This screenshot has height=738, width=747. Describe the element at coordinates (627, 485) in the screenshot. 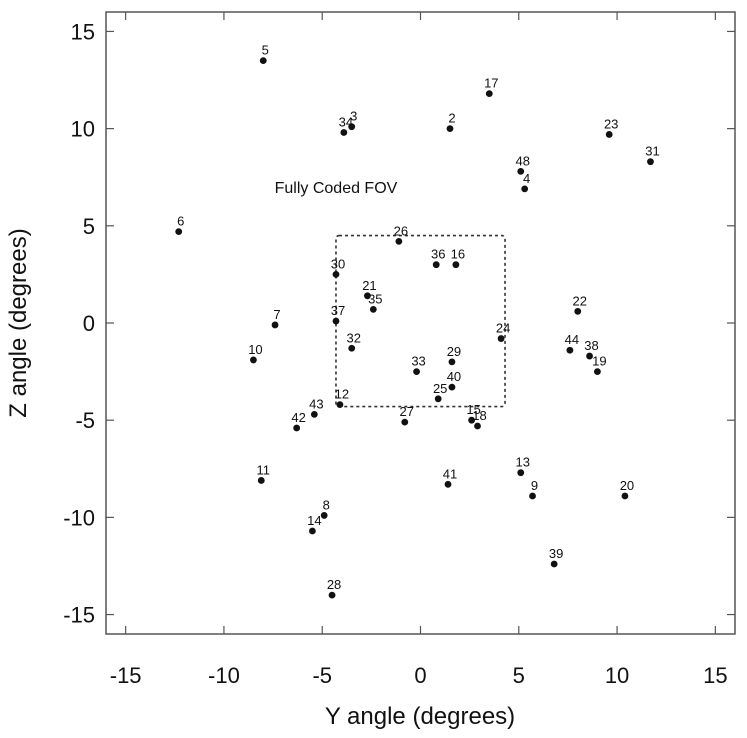

I see `point-label-20: 20` at that location.